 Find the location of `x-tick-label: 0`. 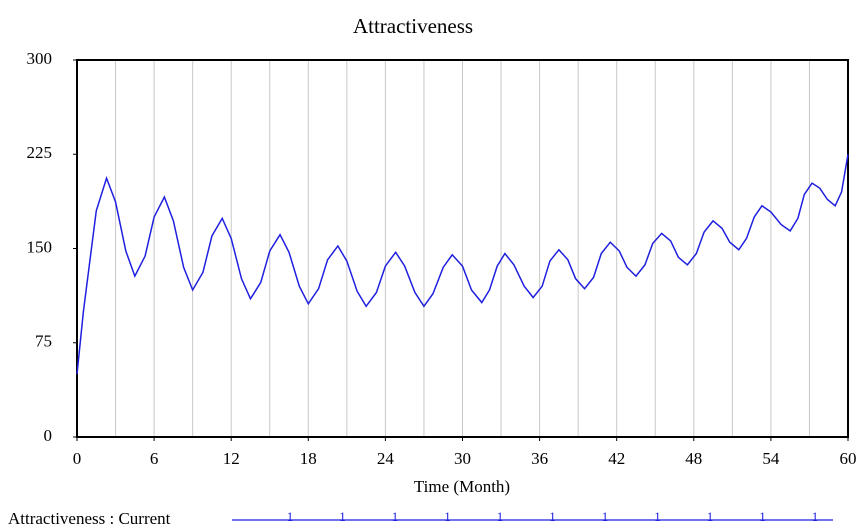

x-tick-label: 0 is located at coordinates (77, 458).